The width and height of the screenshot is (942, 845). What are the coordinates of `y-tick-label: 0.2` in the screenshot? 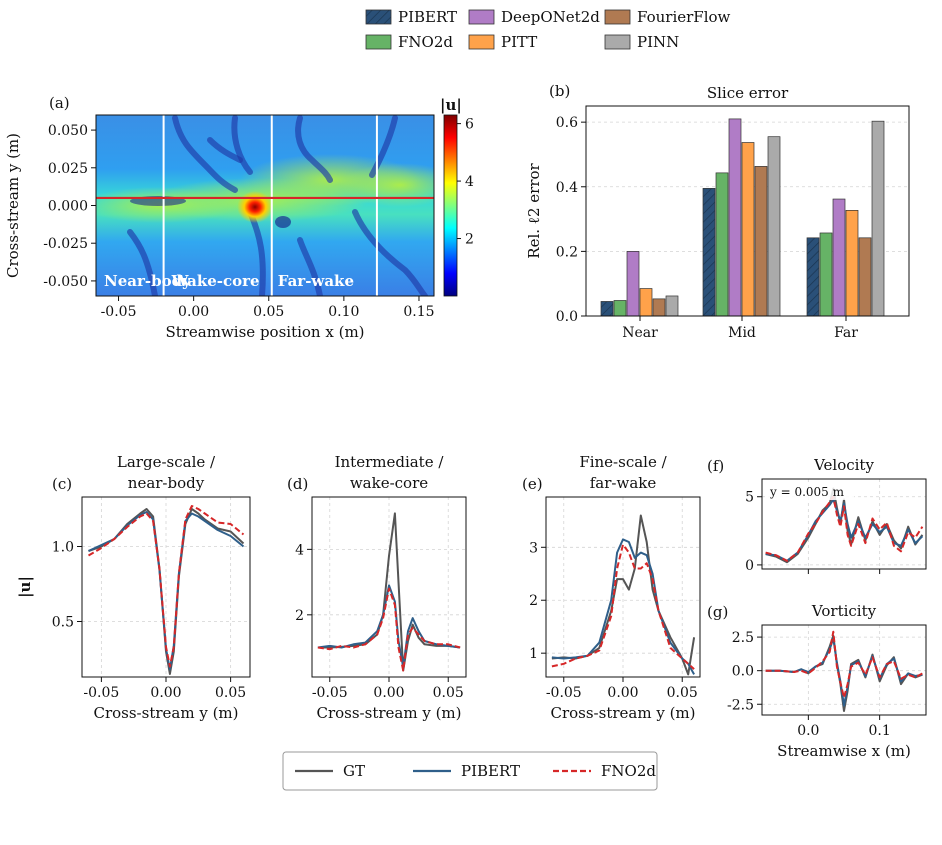 It's located at (567, 252).